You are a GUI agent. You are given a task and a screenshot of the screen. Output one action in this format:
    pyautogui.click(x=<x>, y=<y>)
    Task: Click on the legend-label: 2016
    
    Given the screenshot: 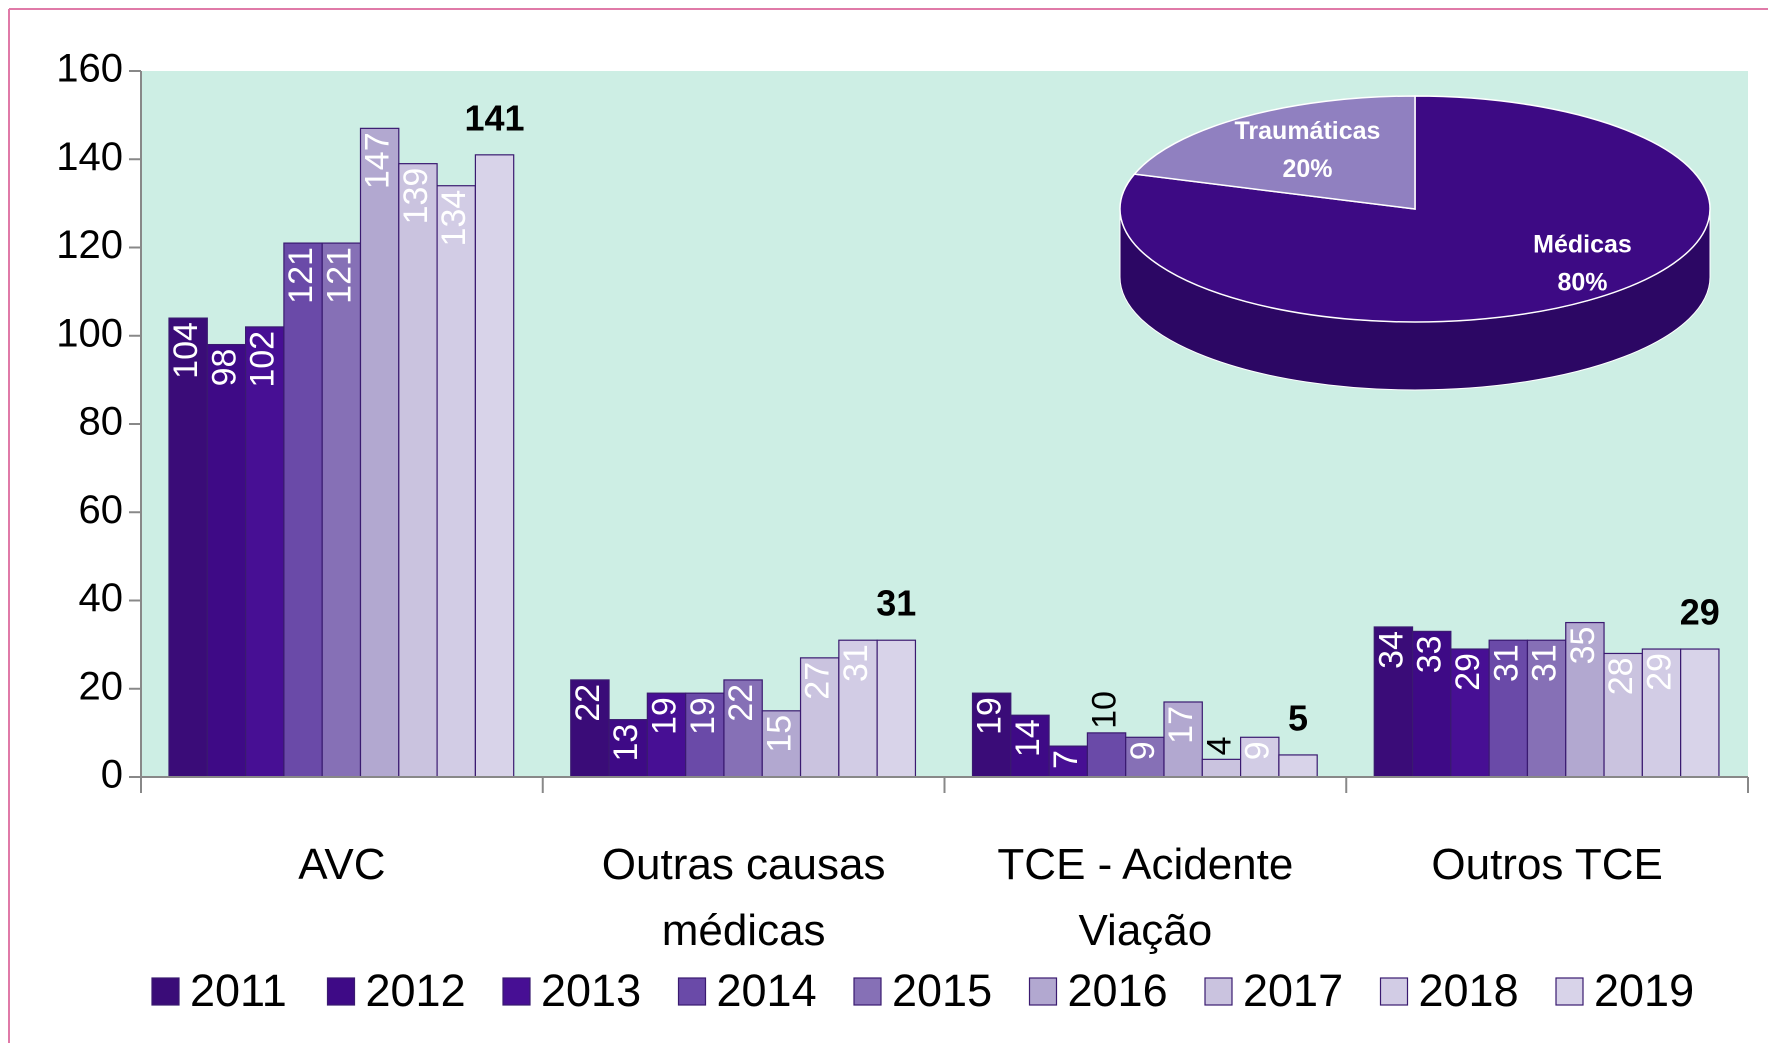 What is the action you would take?
    pyautogui.click(x=1118, y=990)
    